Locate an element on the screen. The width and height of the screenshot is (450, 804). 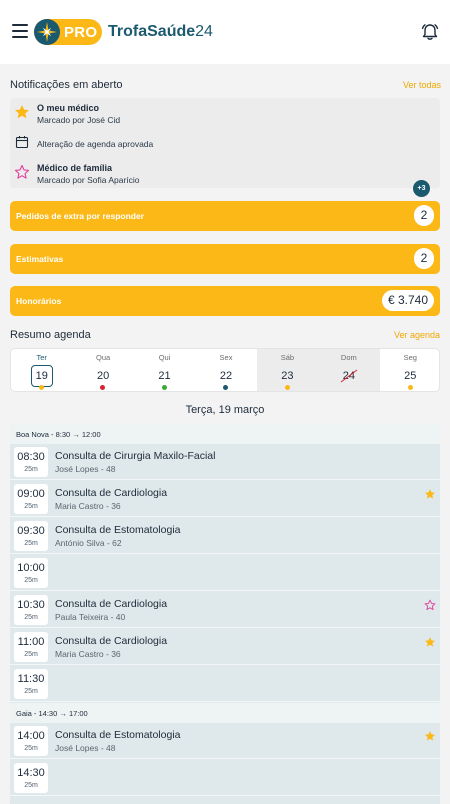
day-cell: Ter 19 is located at coordinates (41, 370).